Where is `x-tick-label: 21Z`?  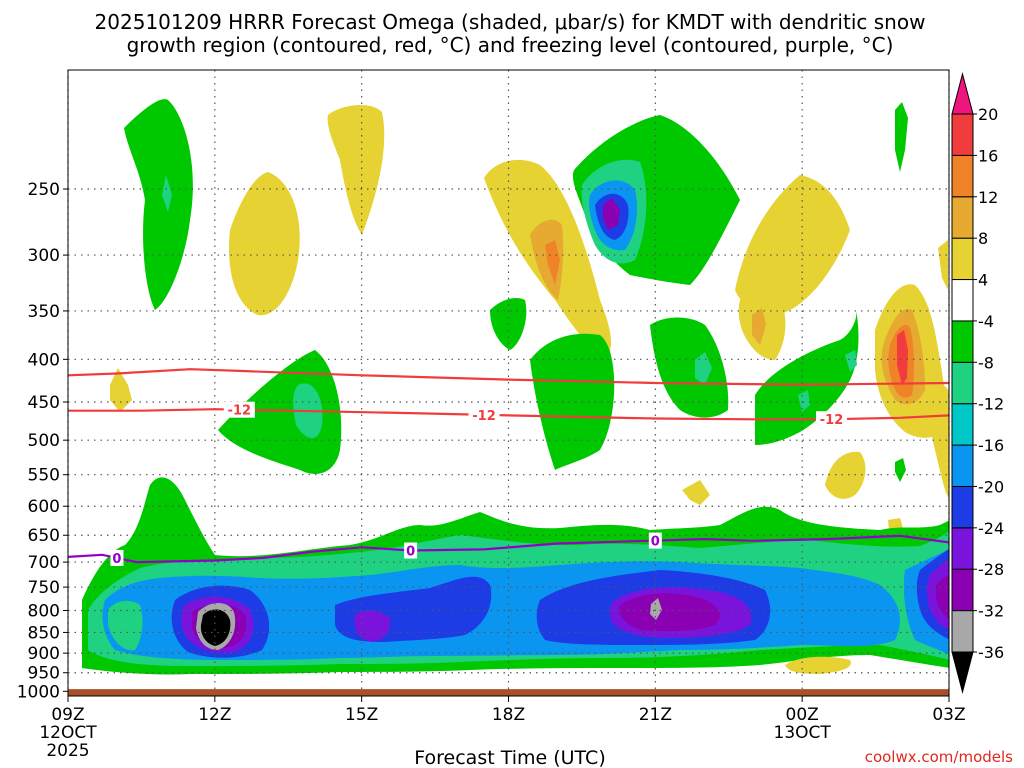
x-tick-label: 21Z is located at coordinates (655, 715).